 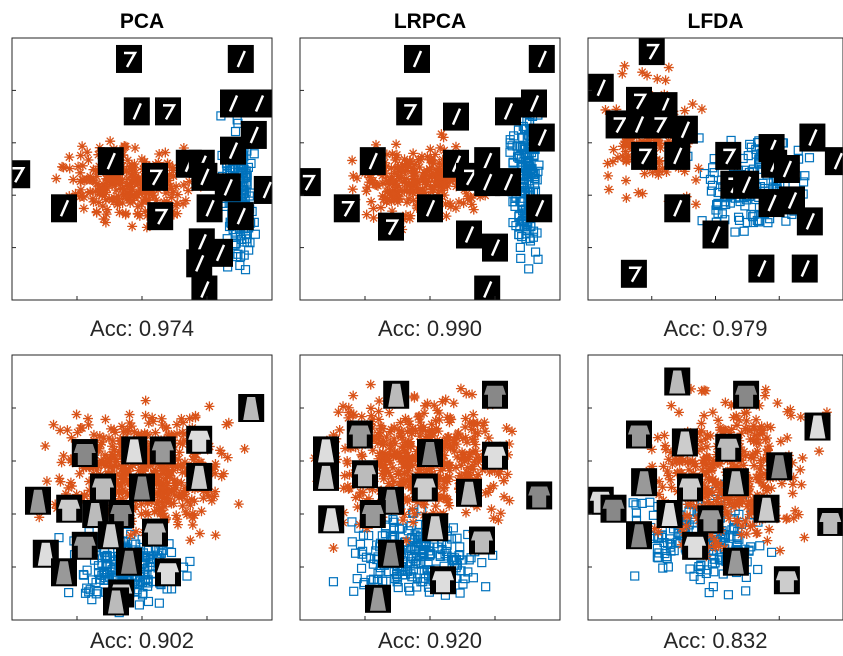 What do you see at coordinates (430, 328) in the screenshot?
I see `accuracy-caption: Acc: 0.990` at bounding box center [430, 328].